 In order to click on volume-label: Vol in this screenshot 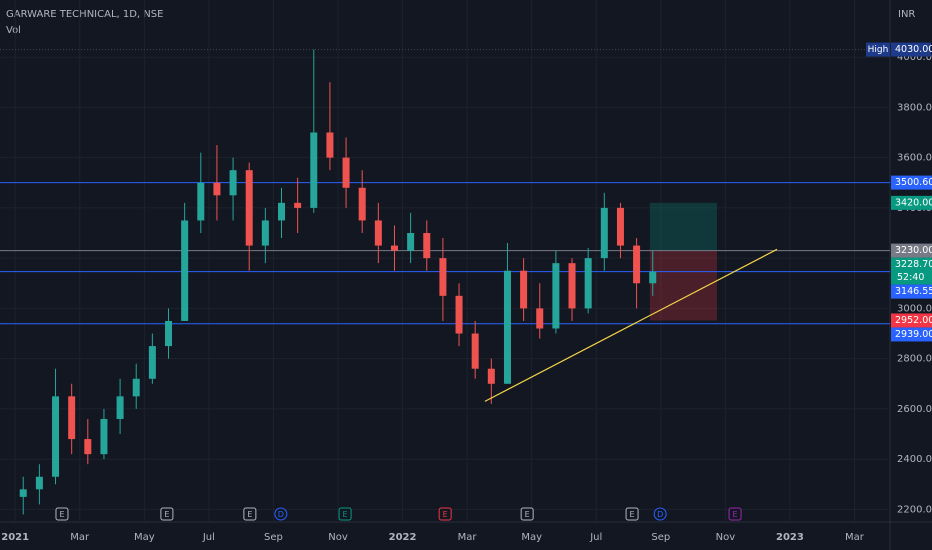, I will do `click(13, 30)`.